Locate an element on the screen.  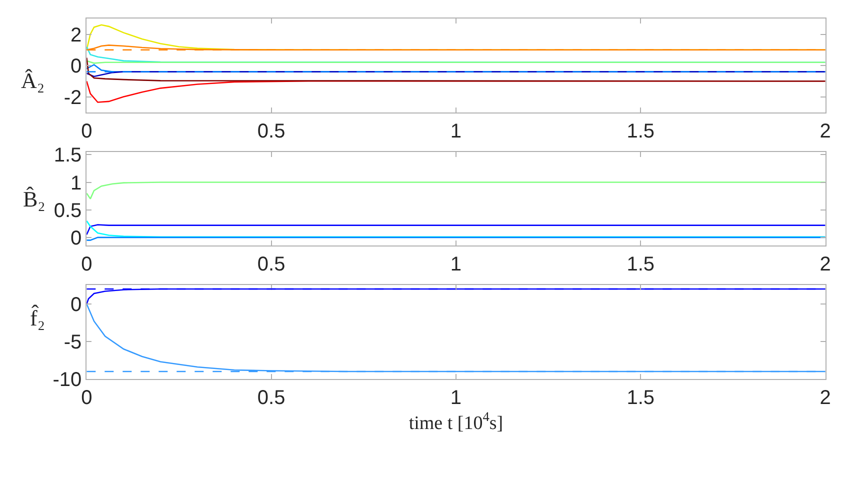
y-tick-label: -2 is located at coordinates (73, 97).